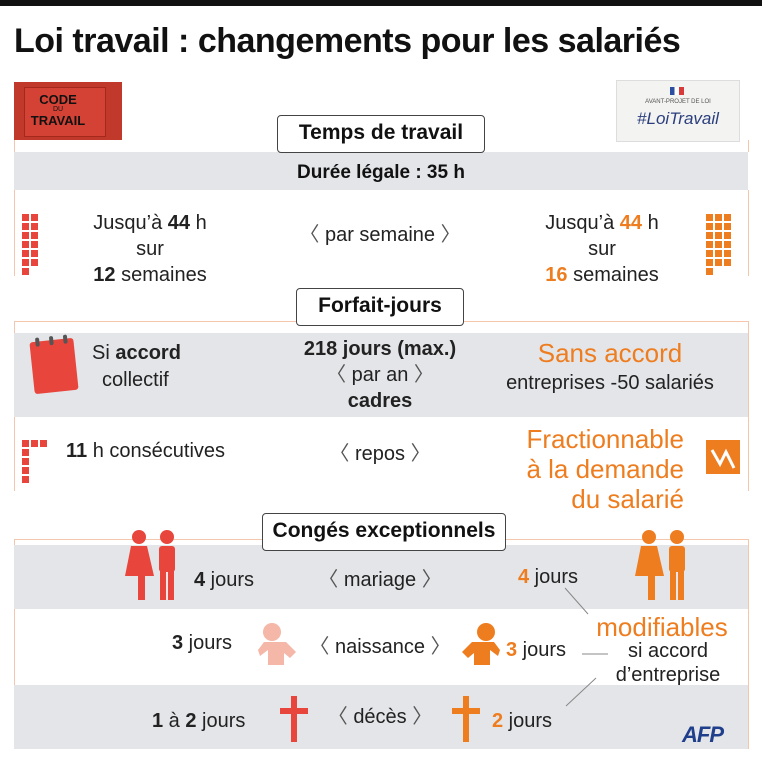 Image resolution: width=762 pixels, height=768 pixels. I want to click on duree-legale-label: Durée légale : 35 h, so click(381, 172).